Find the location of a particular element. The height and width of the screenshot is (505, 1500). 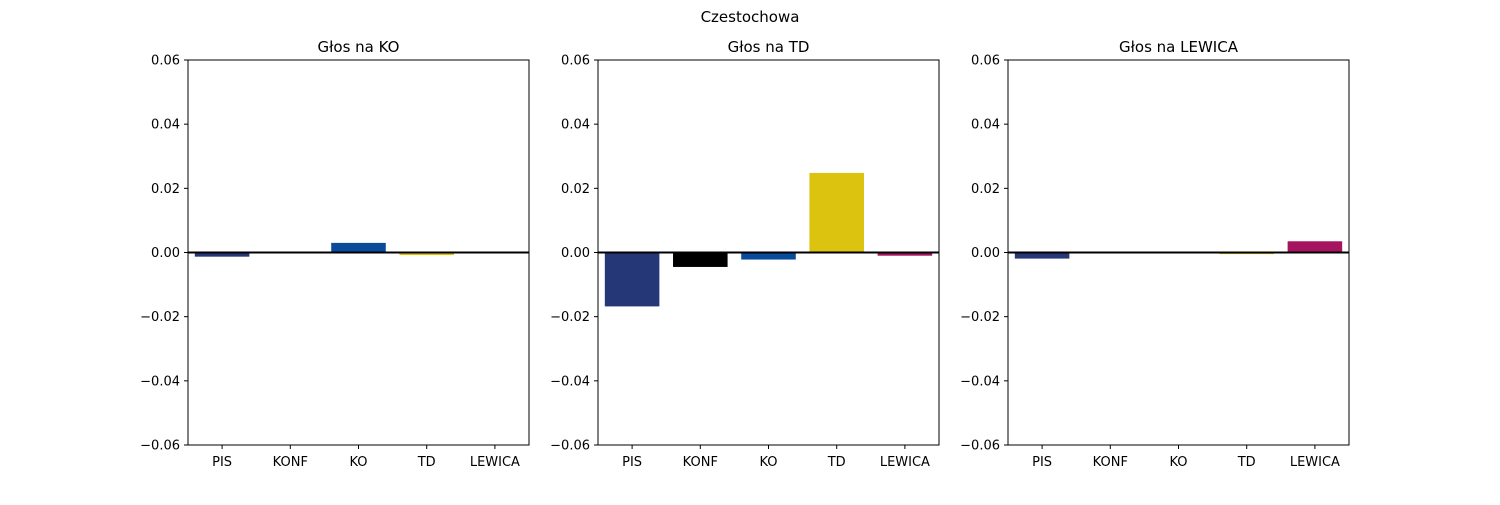

panel-title: Głos na LEWICA is located at coordinates (1179, 47).